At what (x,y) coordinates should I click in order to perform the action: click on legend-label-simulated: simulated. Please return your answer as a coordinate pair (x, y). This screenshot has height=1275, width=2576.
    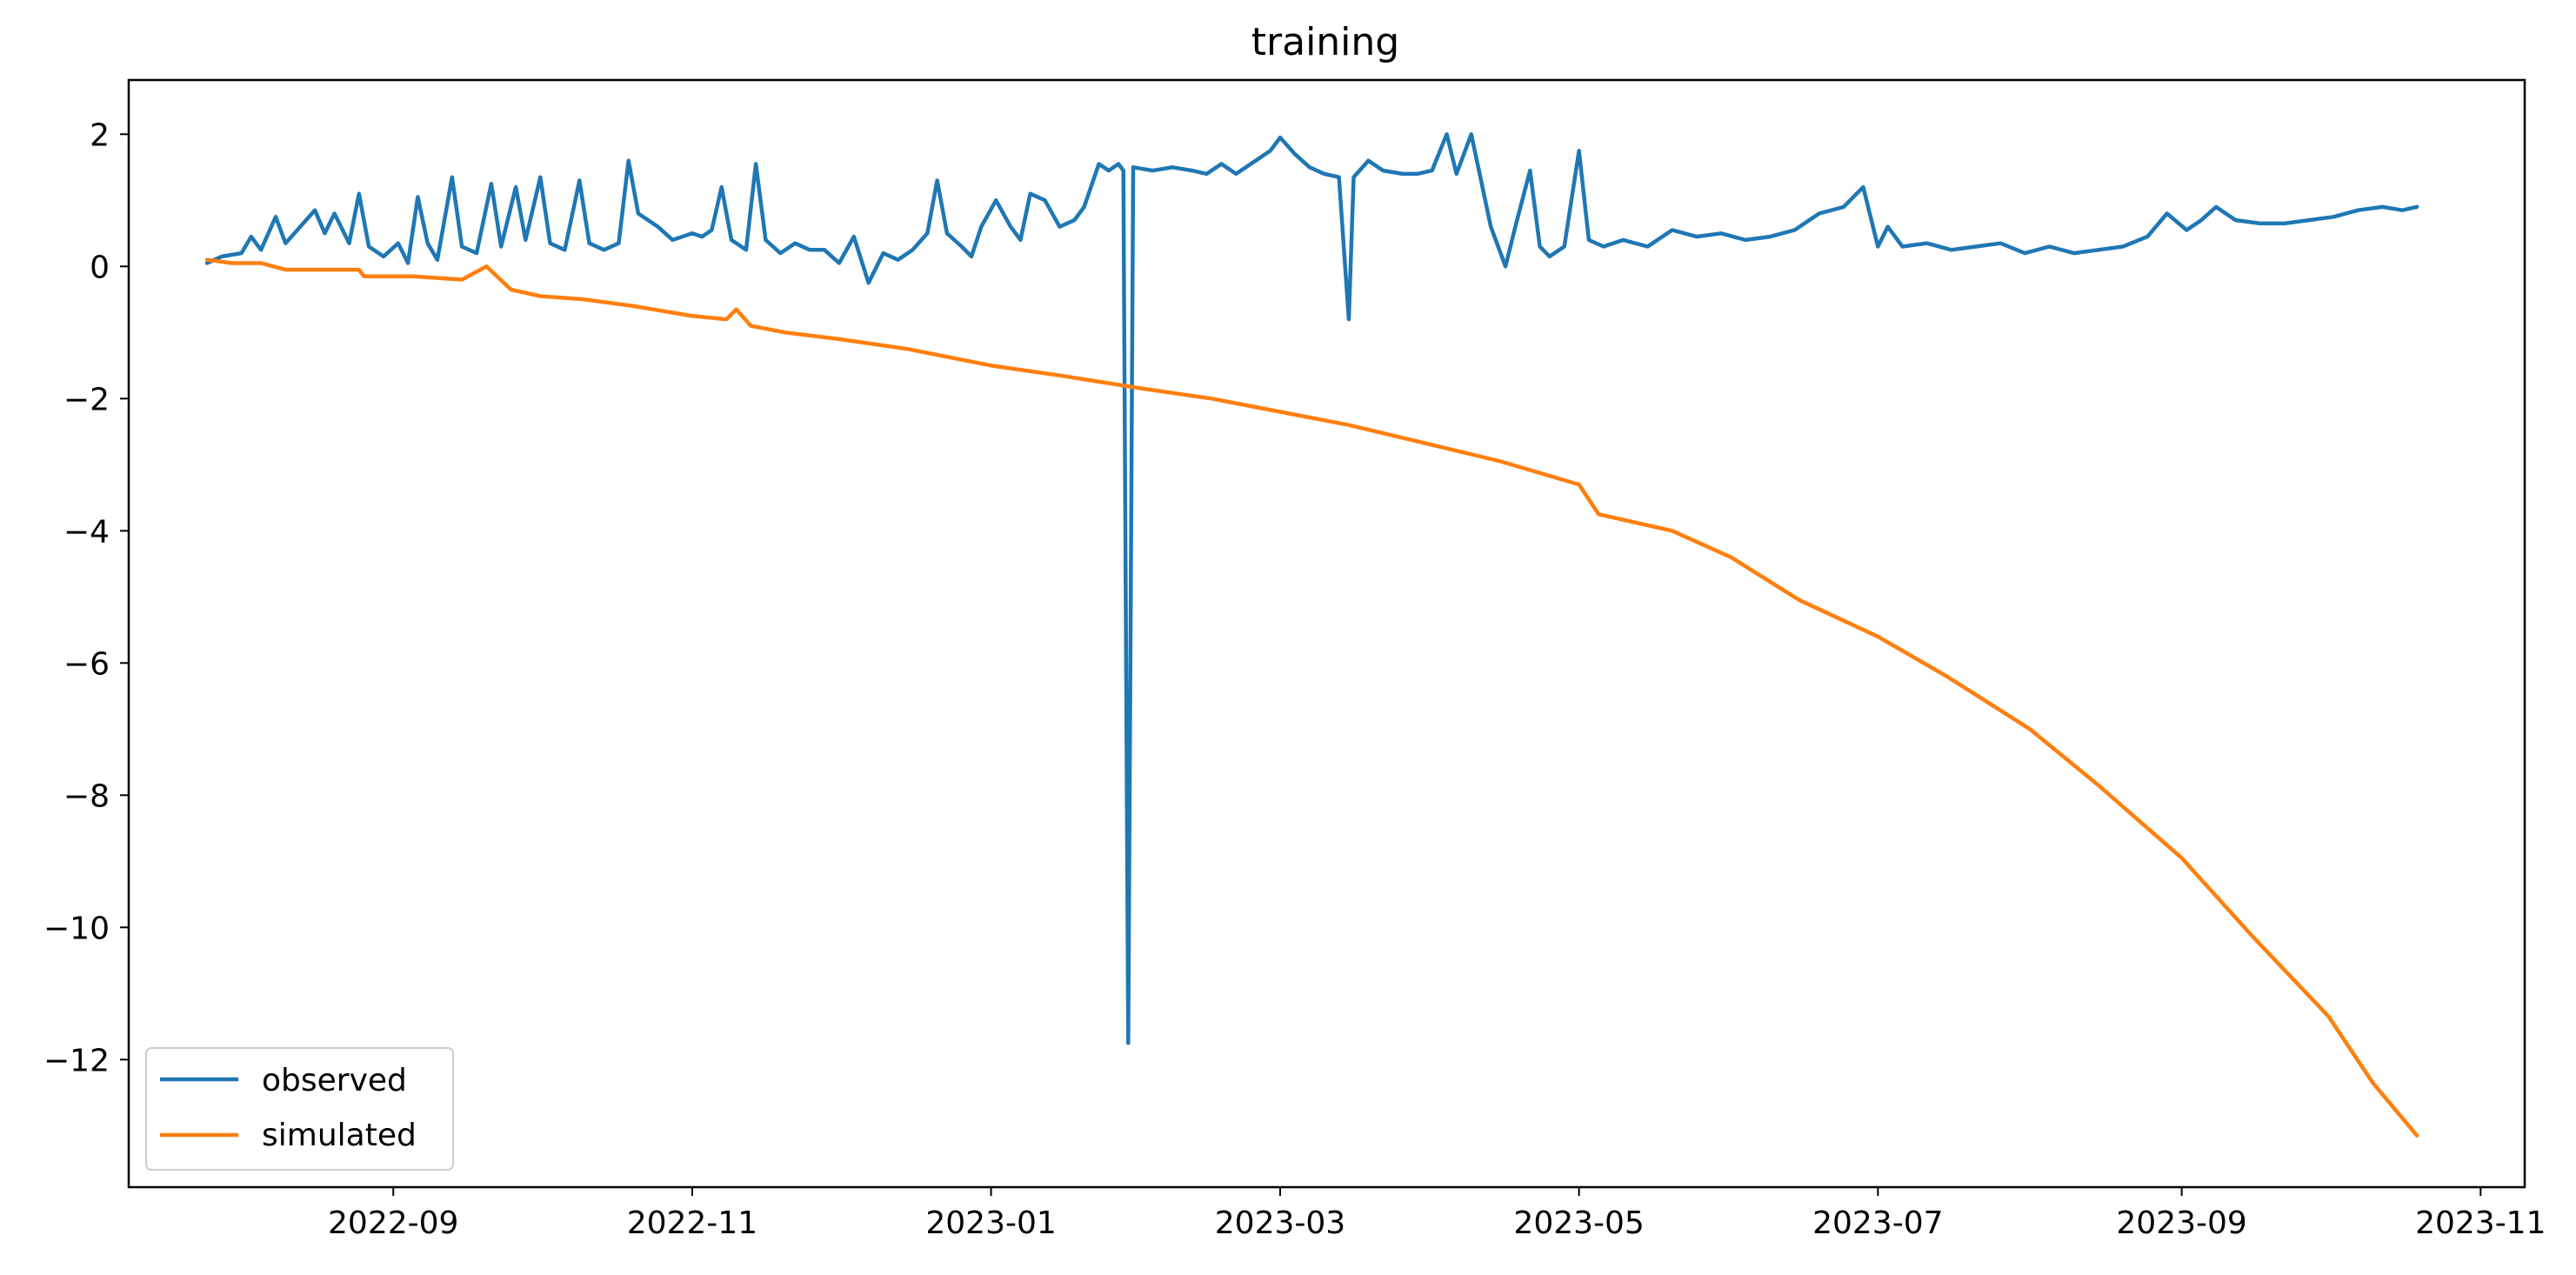
    Looking at the image, I should click on (339, 1136).